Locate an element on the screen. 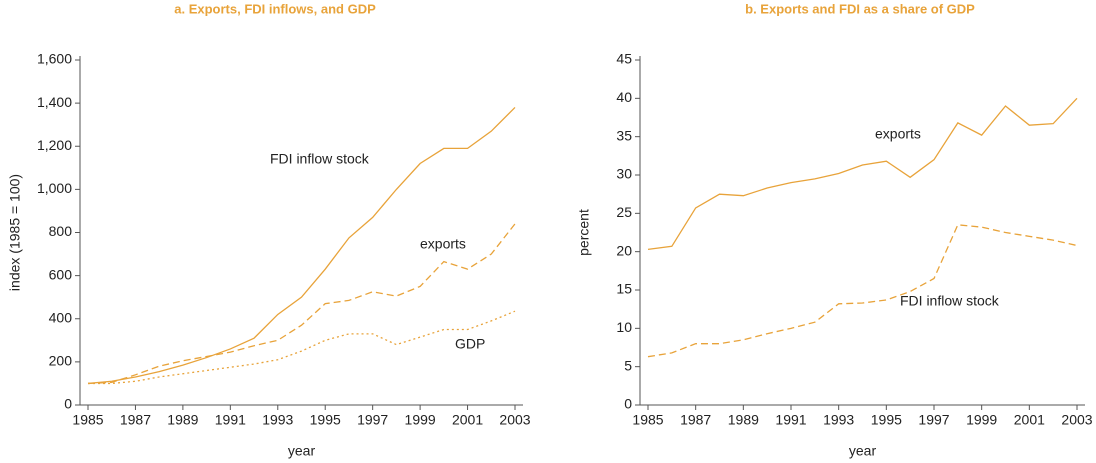  y-tick-label: 200 is located at coordinates (61, 361).